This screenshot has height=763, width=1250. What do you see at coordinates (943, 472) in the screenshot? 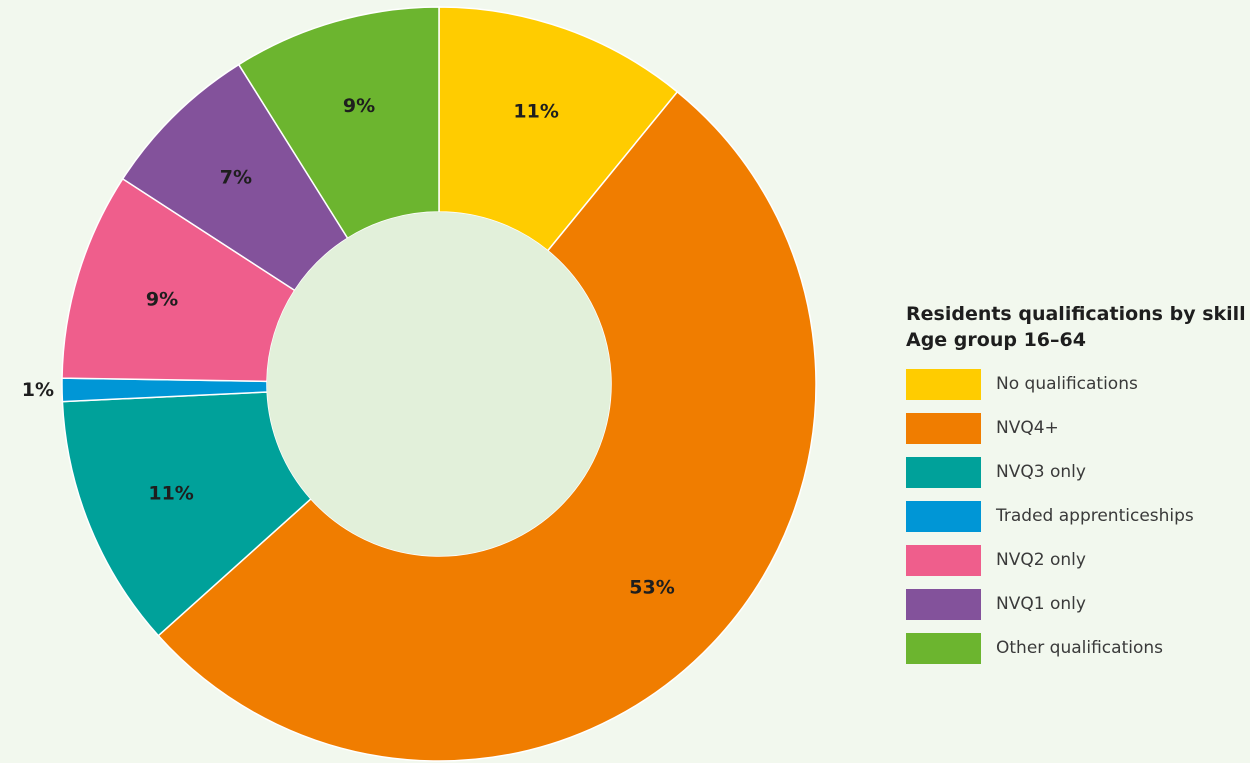
I see `legend-swatch-nvq3-only` at bounding box center [943, 472].